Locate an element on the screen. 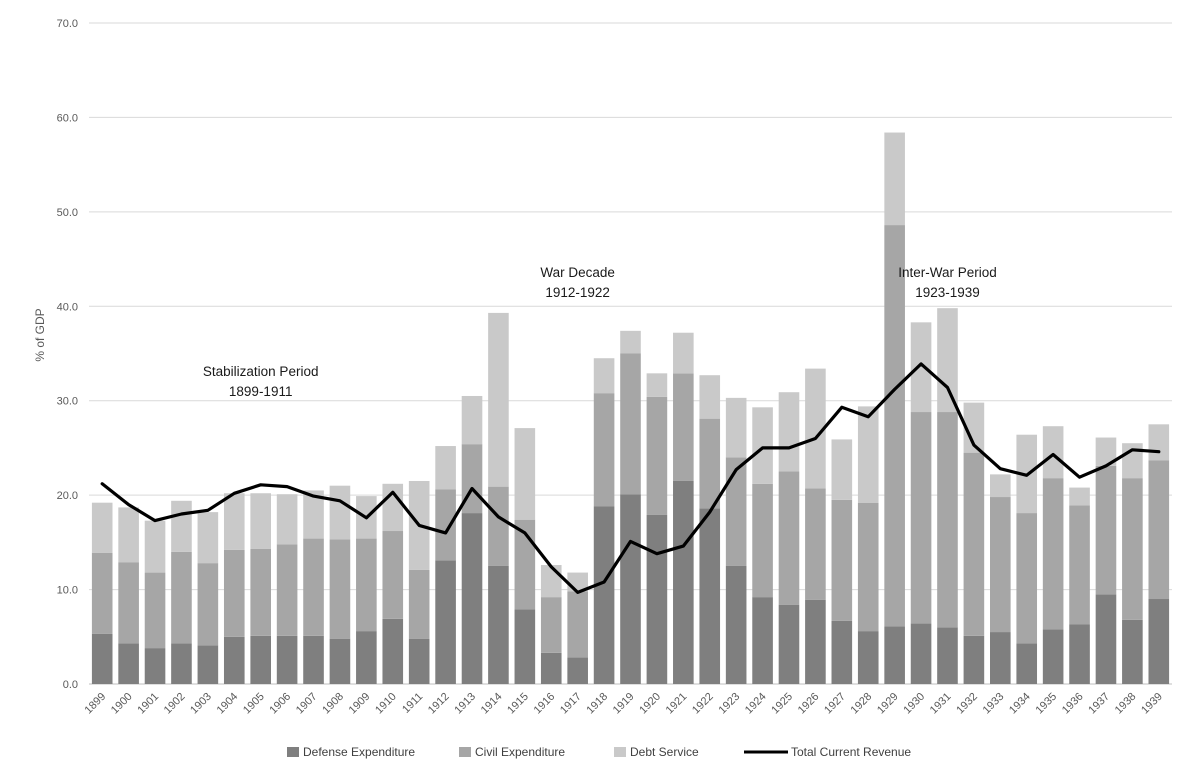 The width and height of the screenshot is (1181, 774). legend-label: Defense Expenditure is located at coordinates (359, 752).